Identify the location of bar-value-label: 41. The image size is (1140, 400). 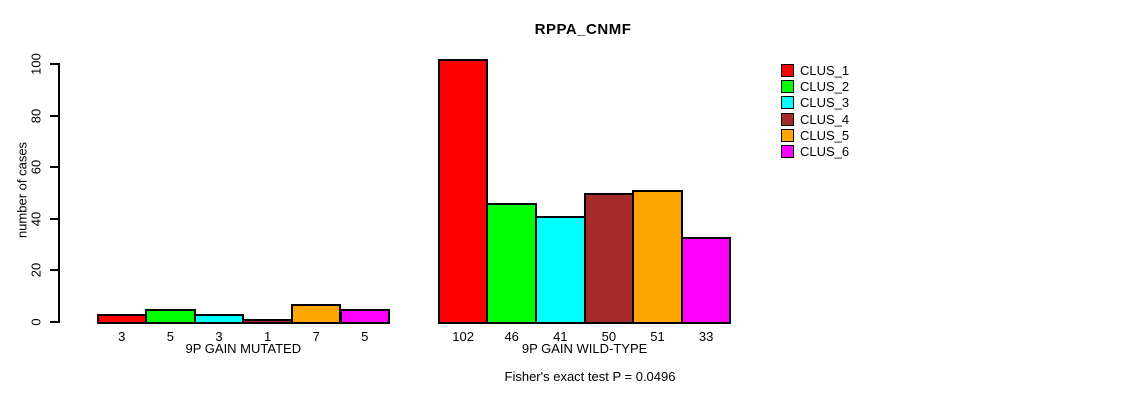
(560, 336).